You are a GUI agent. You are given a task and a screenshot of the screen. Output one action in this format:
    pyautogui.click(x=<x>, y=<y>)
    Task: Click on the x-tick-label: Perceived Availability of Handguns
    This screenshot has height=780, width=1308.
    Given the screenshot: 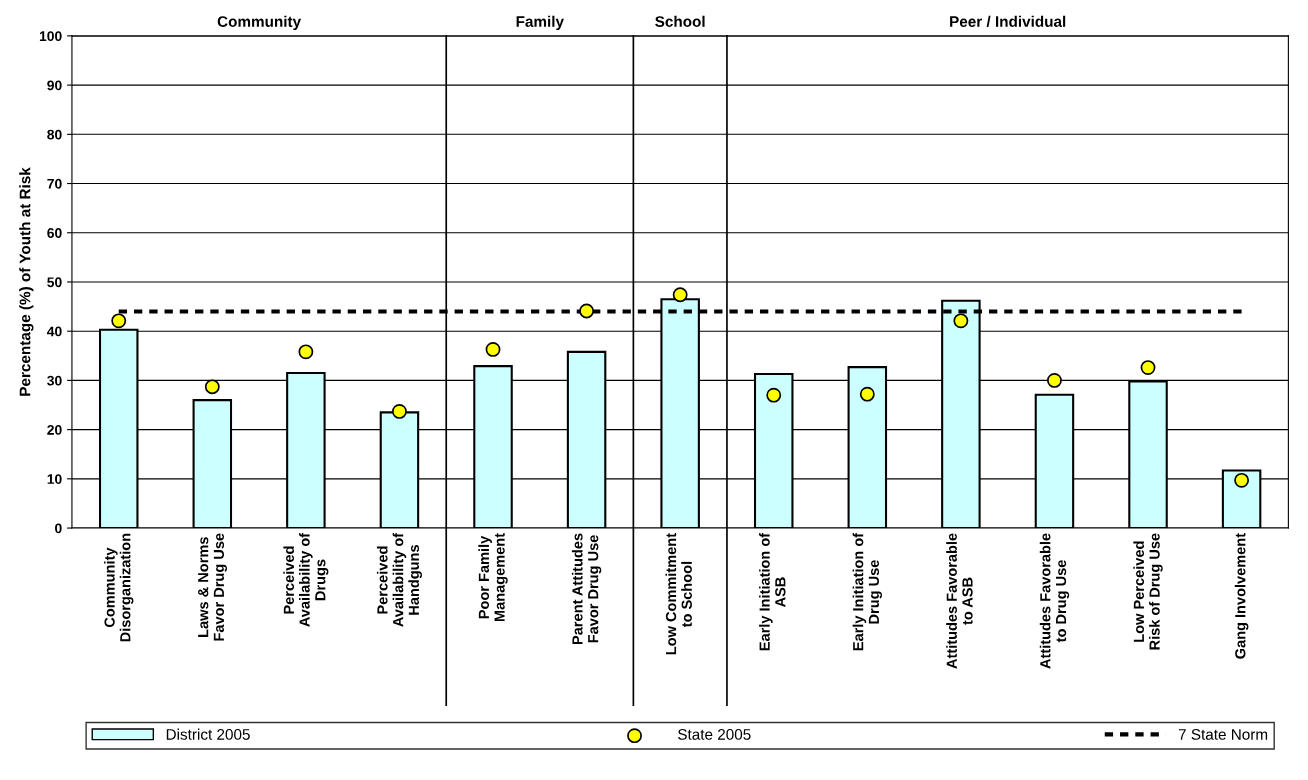 What is the action you would take?
    pyautogui.click(x=399, y=579)
    